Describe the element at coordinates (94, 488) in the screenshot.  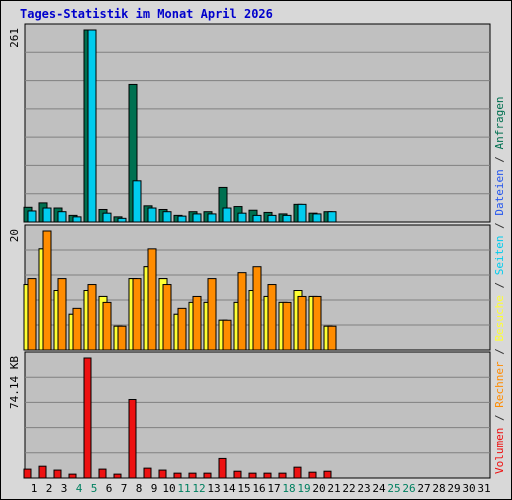
I see `x-tick-label-day-5: 5` at that location.